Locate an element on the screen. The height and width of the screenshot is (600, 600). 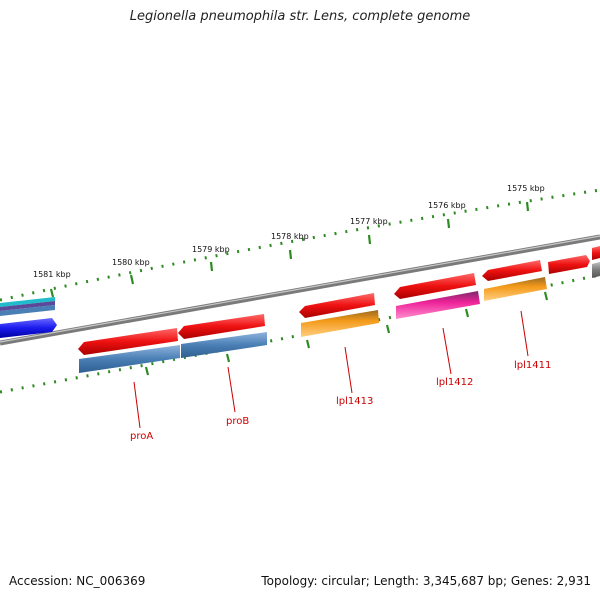
track-feature-lpl1411 is located at coordinates (515, 289).